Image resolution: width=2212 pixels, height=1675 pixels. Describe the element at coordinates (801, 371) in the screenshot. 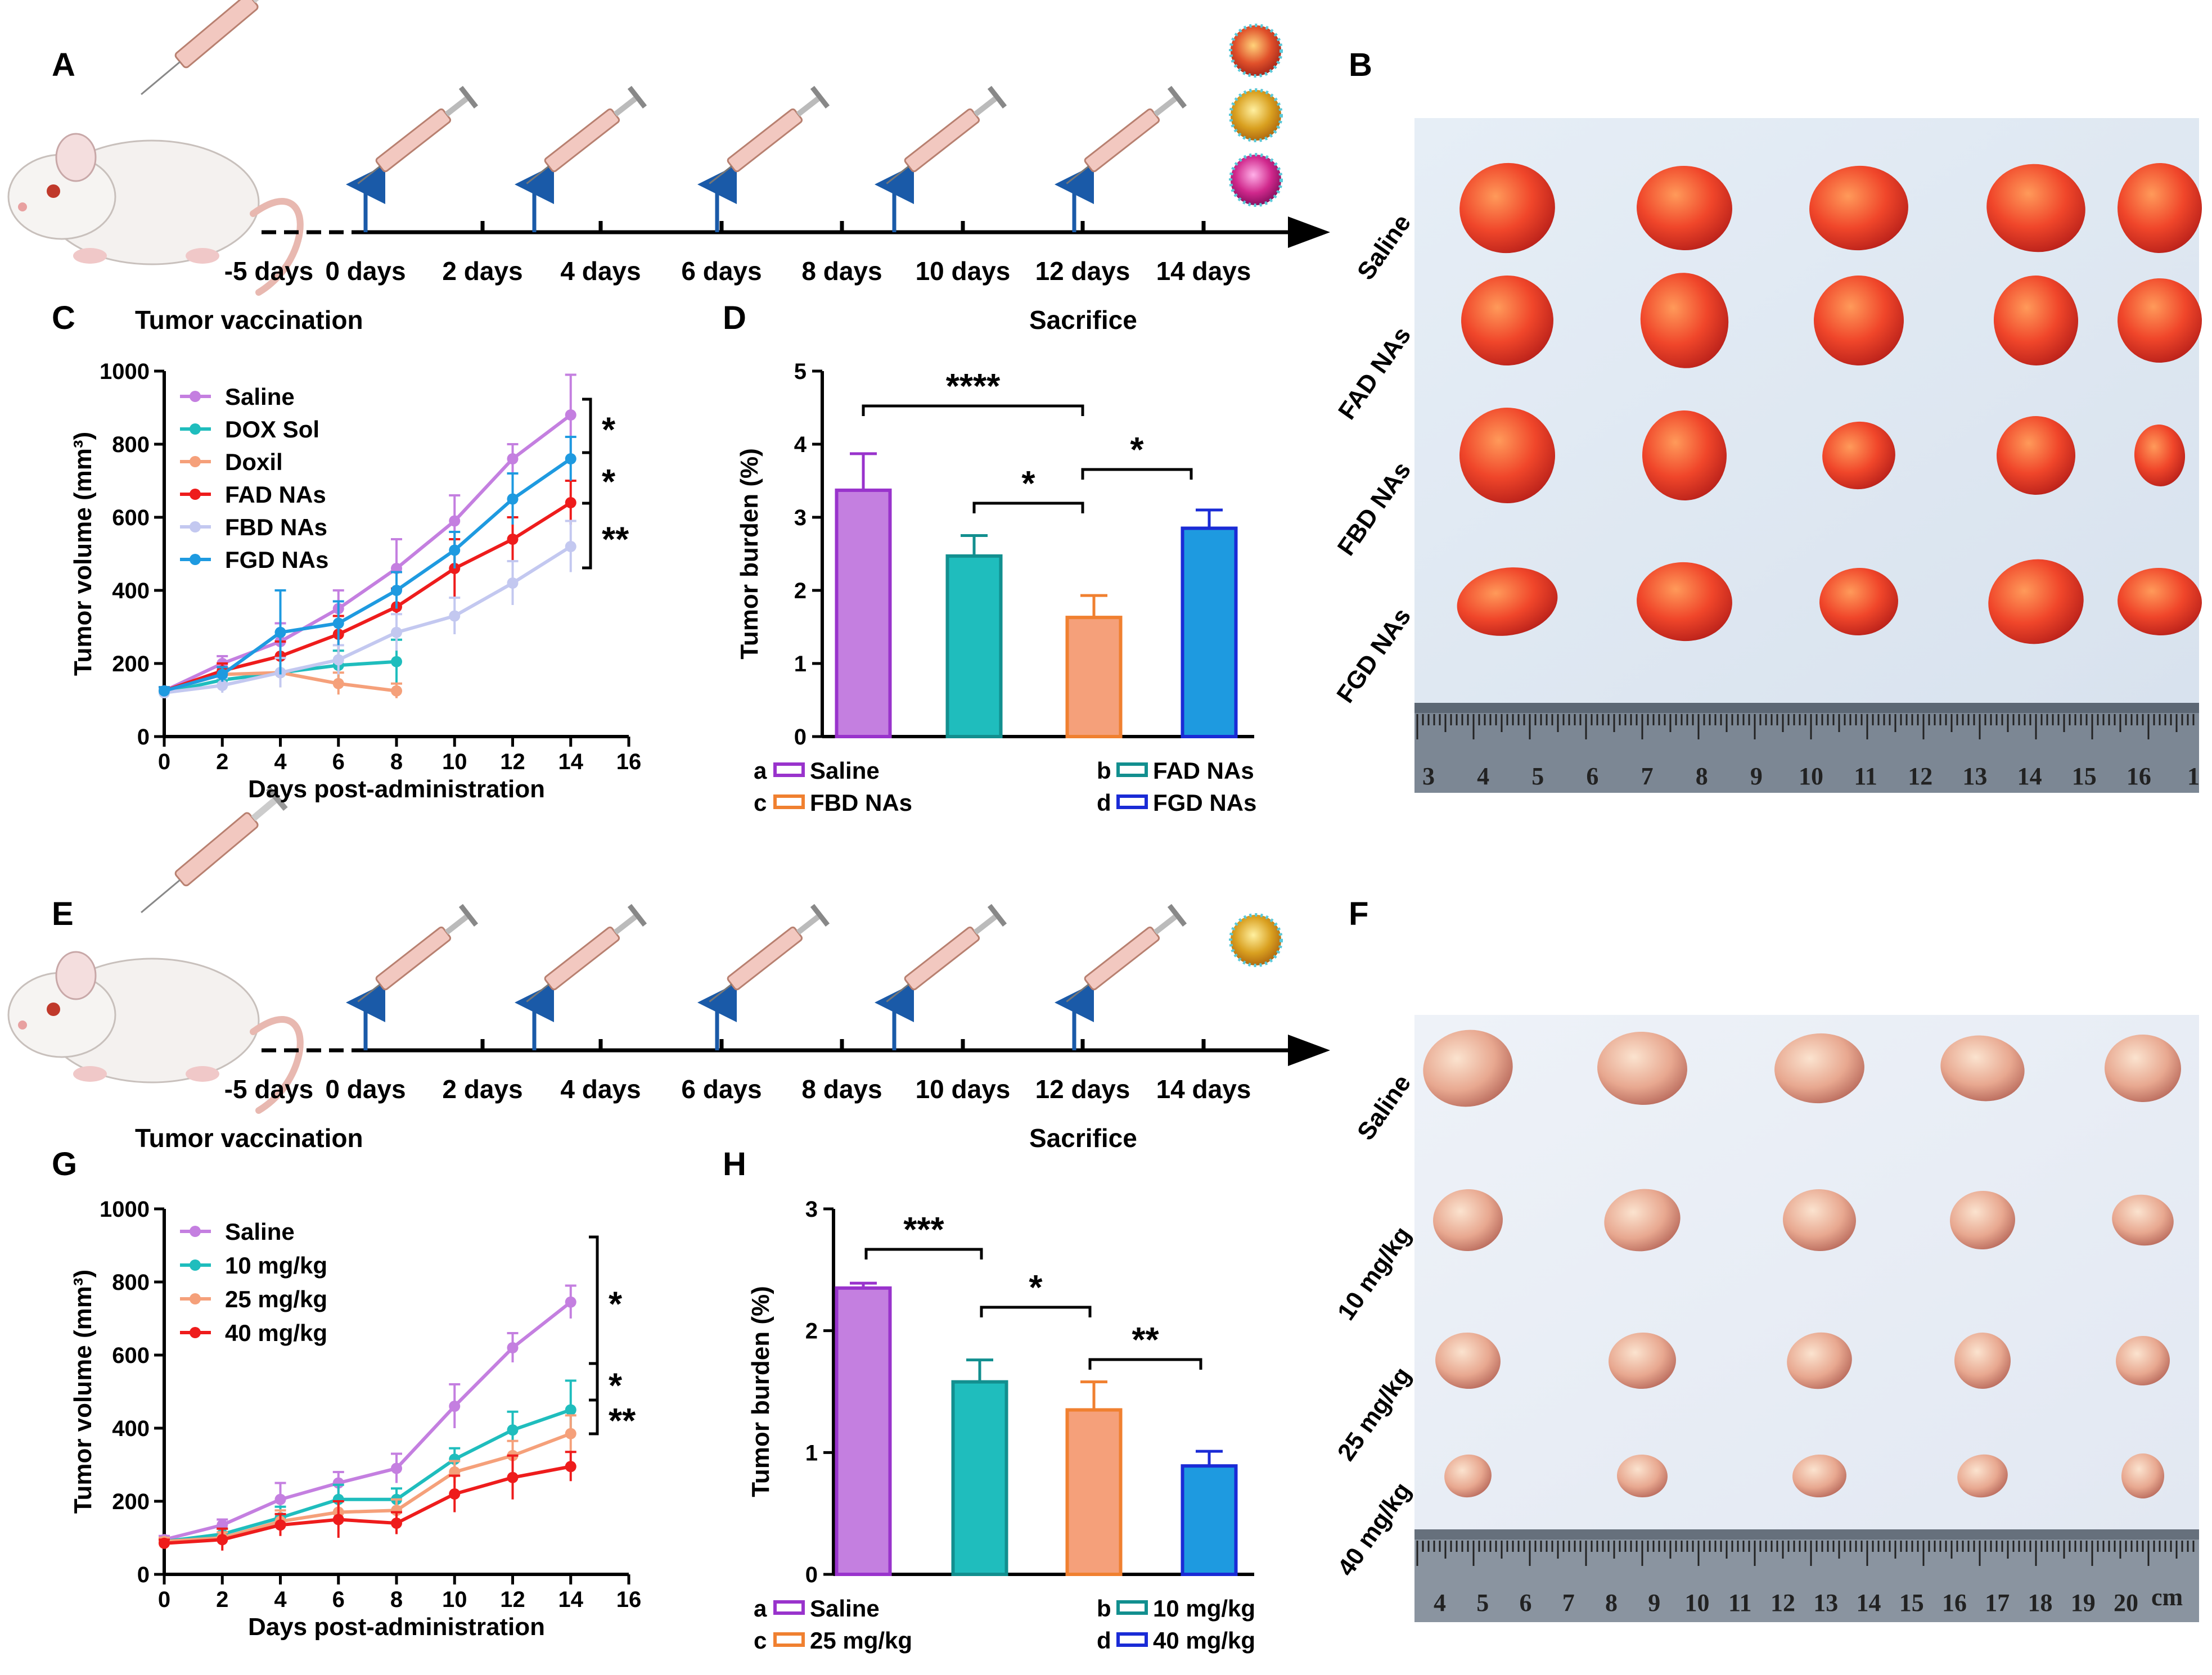

I see `y-tick-label: 5` at that location.